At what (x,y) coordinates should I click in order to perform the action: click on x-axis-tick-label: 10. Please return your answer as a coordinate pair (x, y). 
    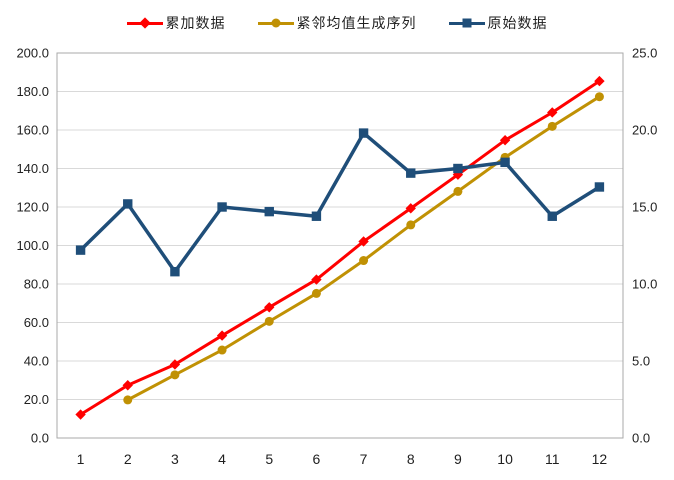
    Looking at the image, I should click on (505, 459).